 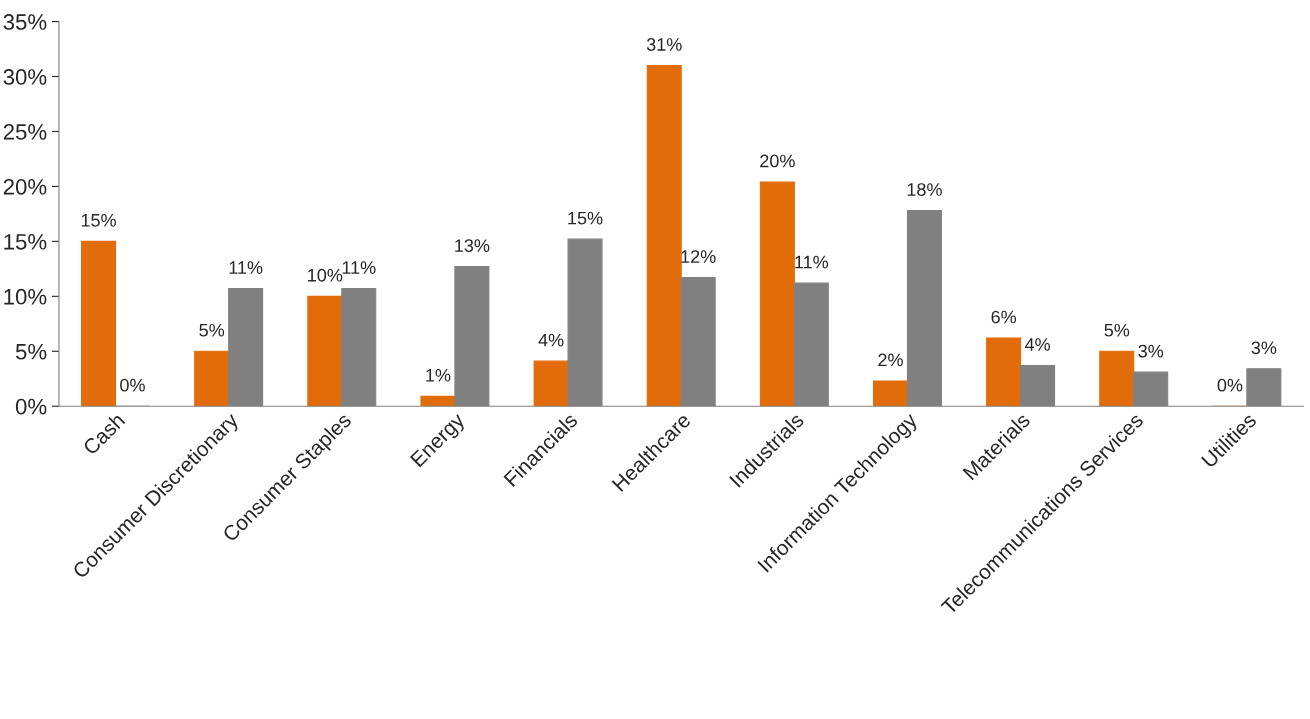 I want to click on y-tick-label: 25%, so click(x=25, y=132).